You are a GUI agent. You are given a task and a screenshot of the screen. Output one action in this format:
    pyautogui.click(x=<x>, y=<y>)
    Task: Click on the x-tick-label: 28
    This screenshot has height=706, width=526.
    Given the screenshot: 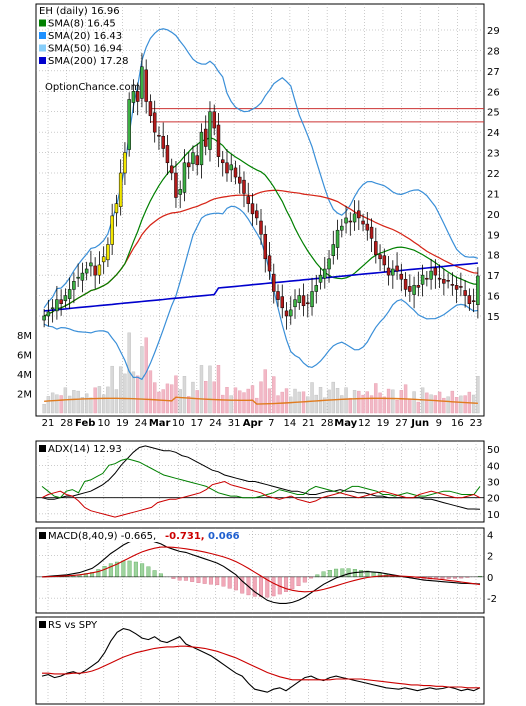 What is the action you would take?
    pyautogui.click(x=327, y=423)
    